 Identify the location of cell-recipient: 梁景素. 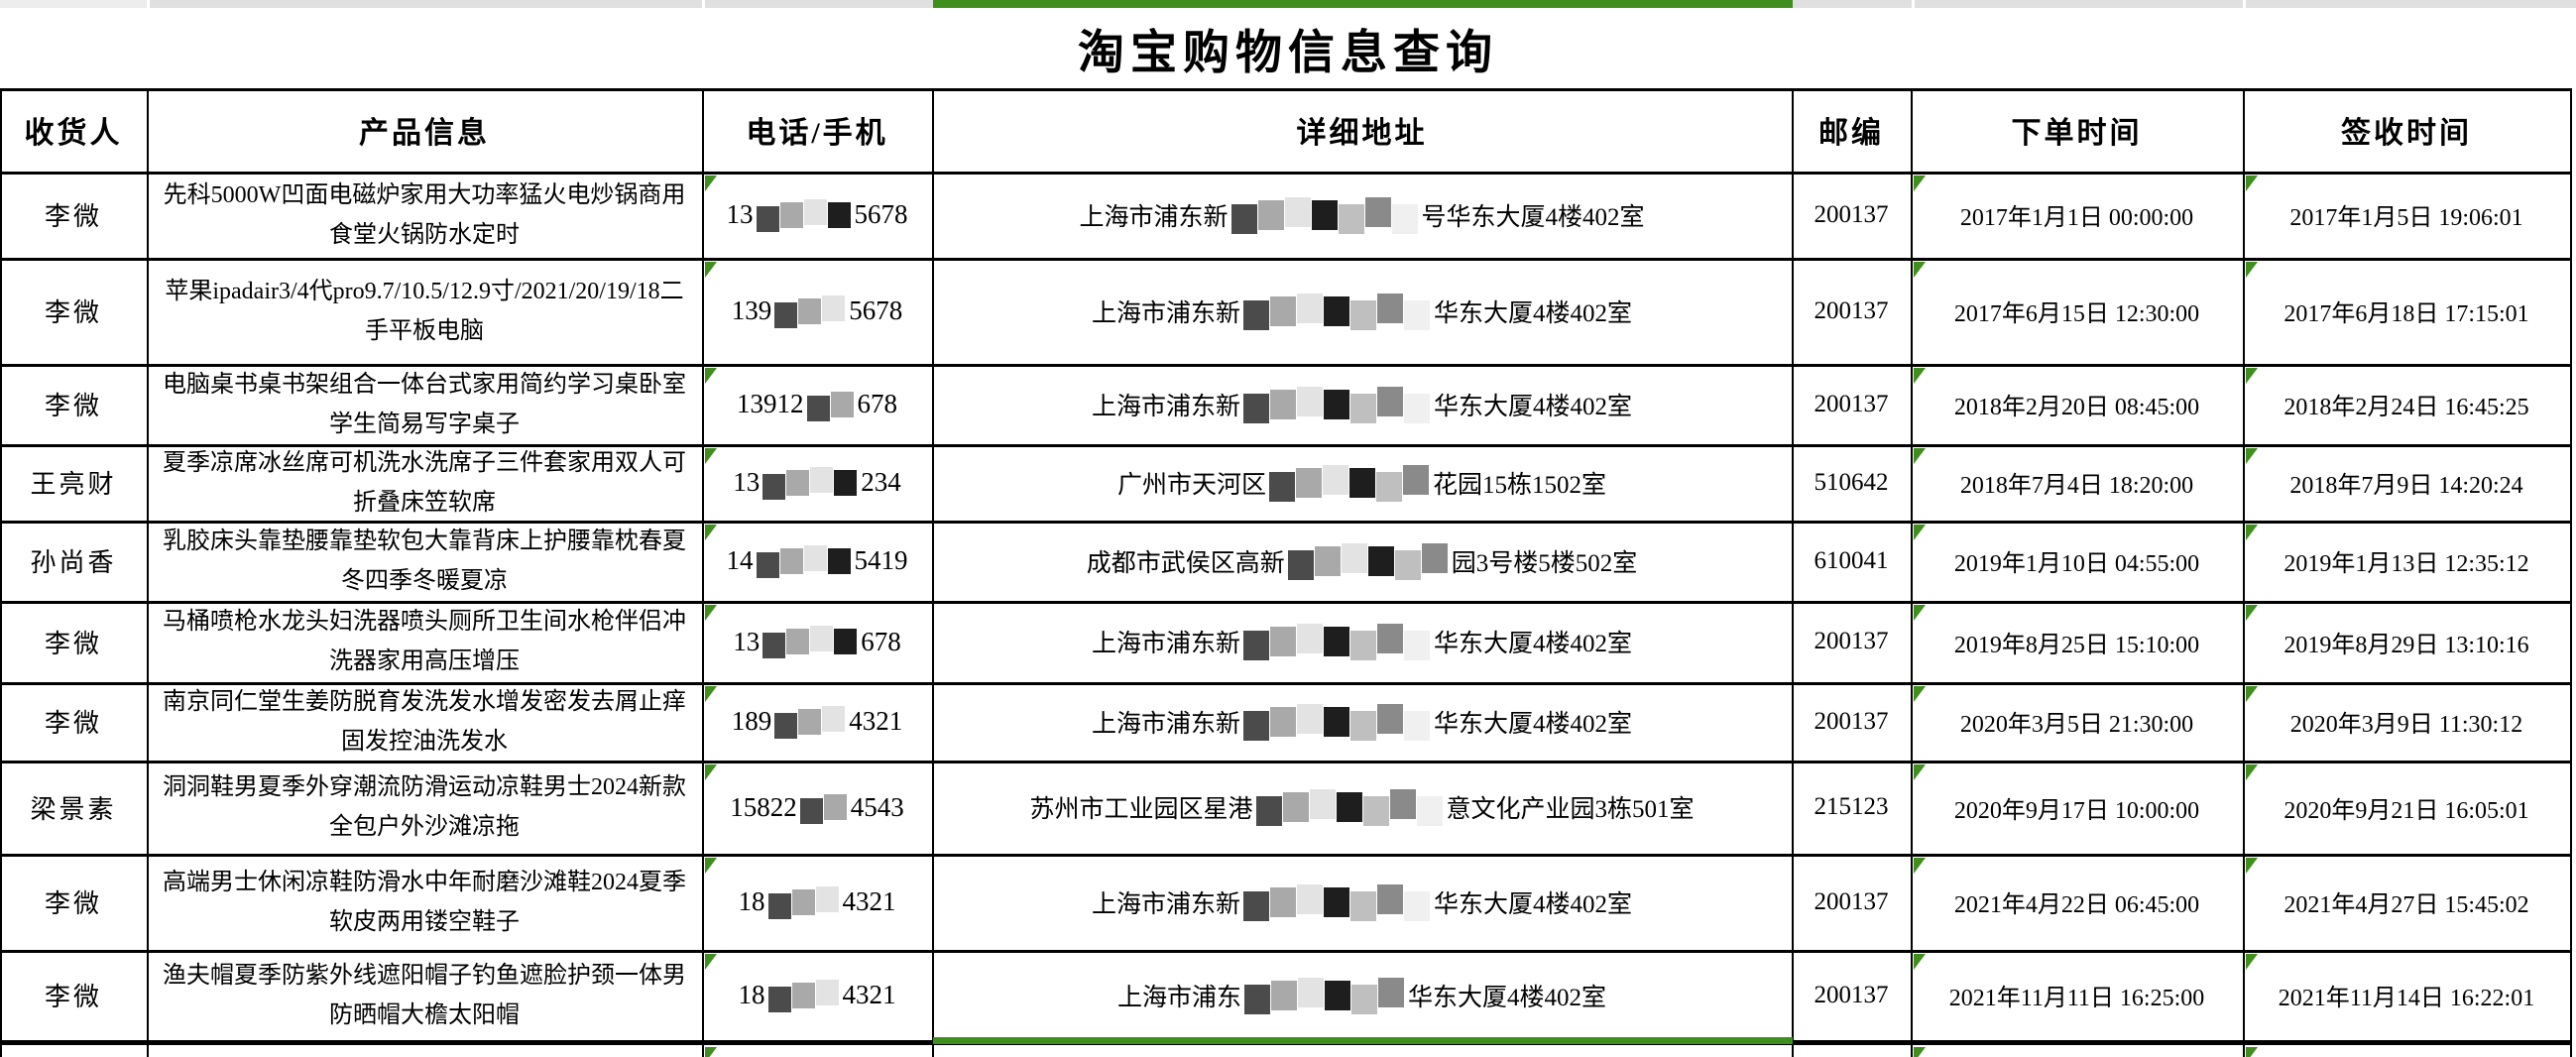
(74, 809).